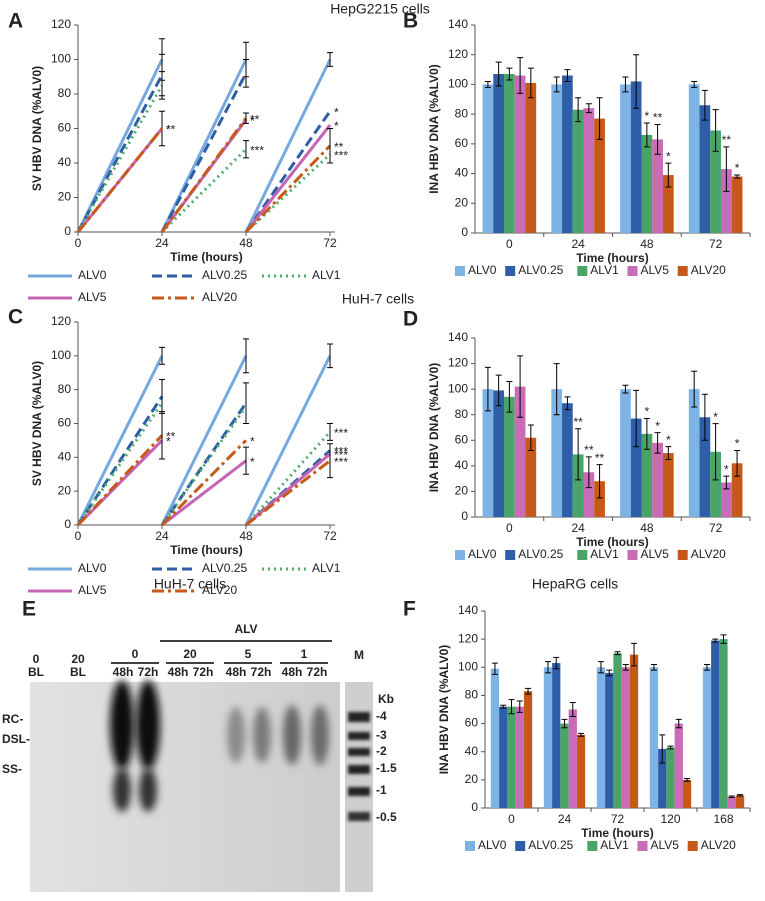  What do you see at coordinates (386, 817) in the screenshot?
I see `size-label: -0.5` at bounding box center [386, 817].